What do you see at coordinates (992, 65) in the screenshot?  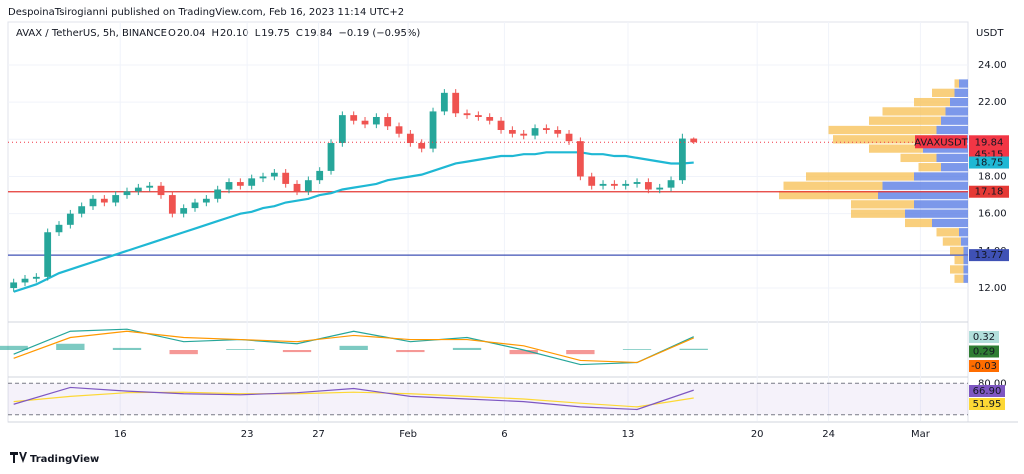 I see `y-tick-label: 24.00` at bounding box center [992, 65].